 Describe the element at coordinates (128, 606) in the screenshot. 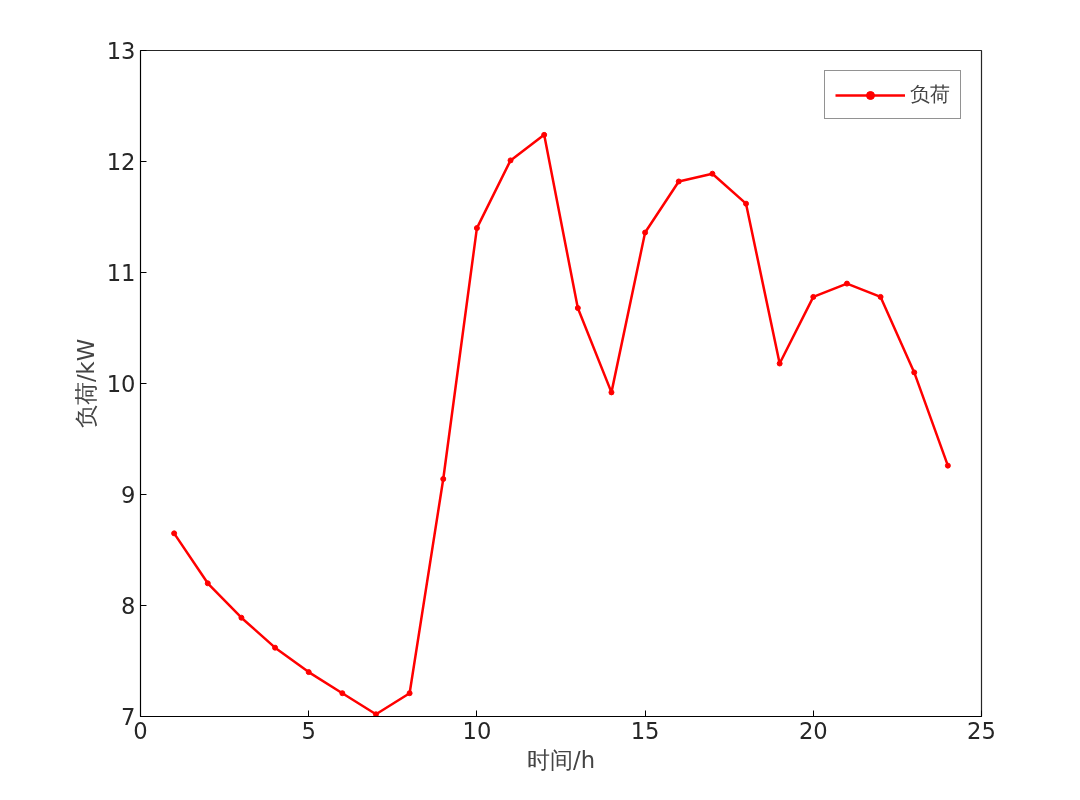

I see `y-tick-label: 8` at that location.